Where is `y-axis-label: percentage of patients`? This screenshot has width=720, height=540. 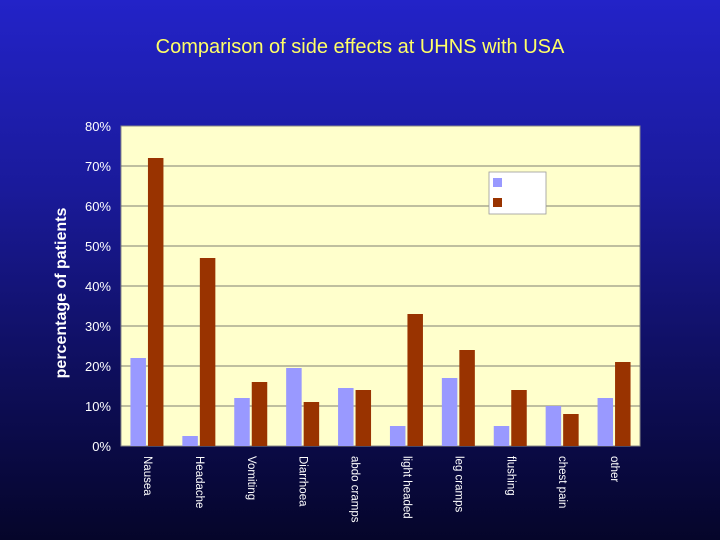
y-axis-label: percentage of patients is located at coordinates (61, 293).